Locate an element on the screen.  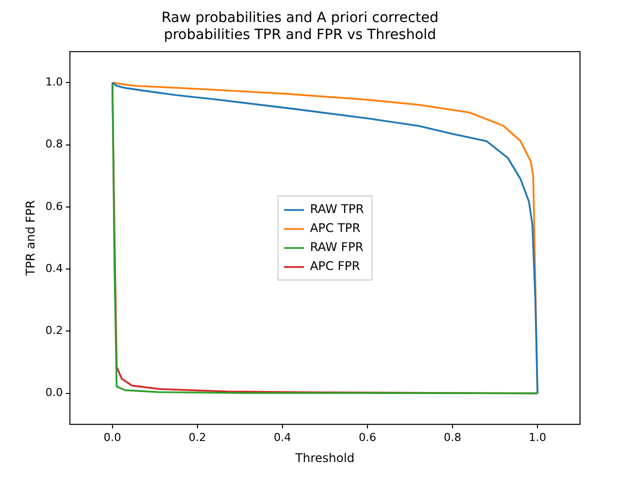
legend-label: RAW TPR is located at coordinates (337, 209).